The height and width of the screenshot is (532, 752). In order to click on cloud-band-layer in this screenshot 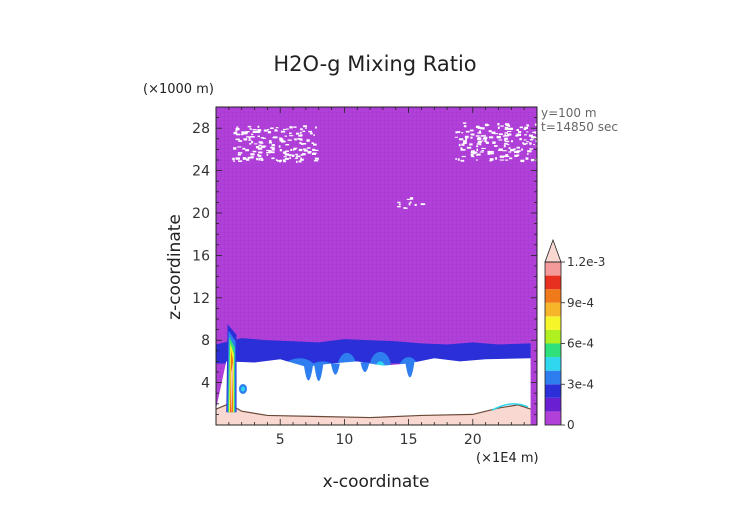, I will do `click(373, 351)`.